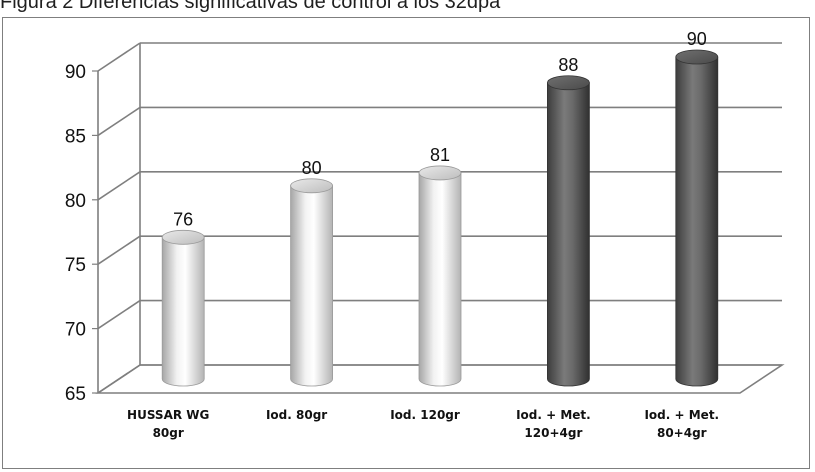 The width and height of the screenshot is (815, 472). What do you see at coordinates (568, 65) in the screenshot?
I see `data-label: 88` at bounding box center [568, 65].